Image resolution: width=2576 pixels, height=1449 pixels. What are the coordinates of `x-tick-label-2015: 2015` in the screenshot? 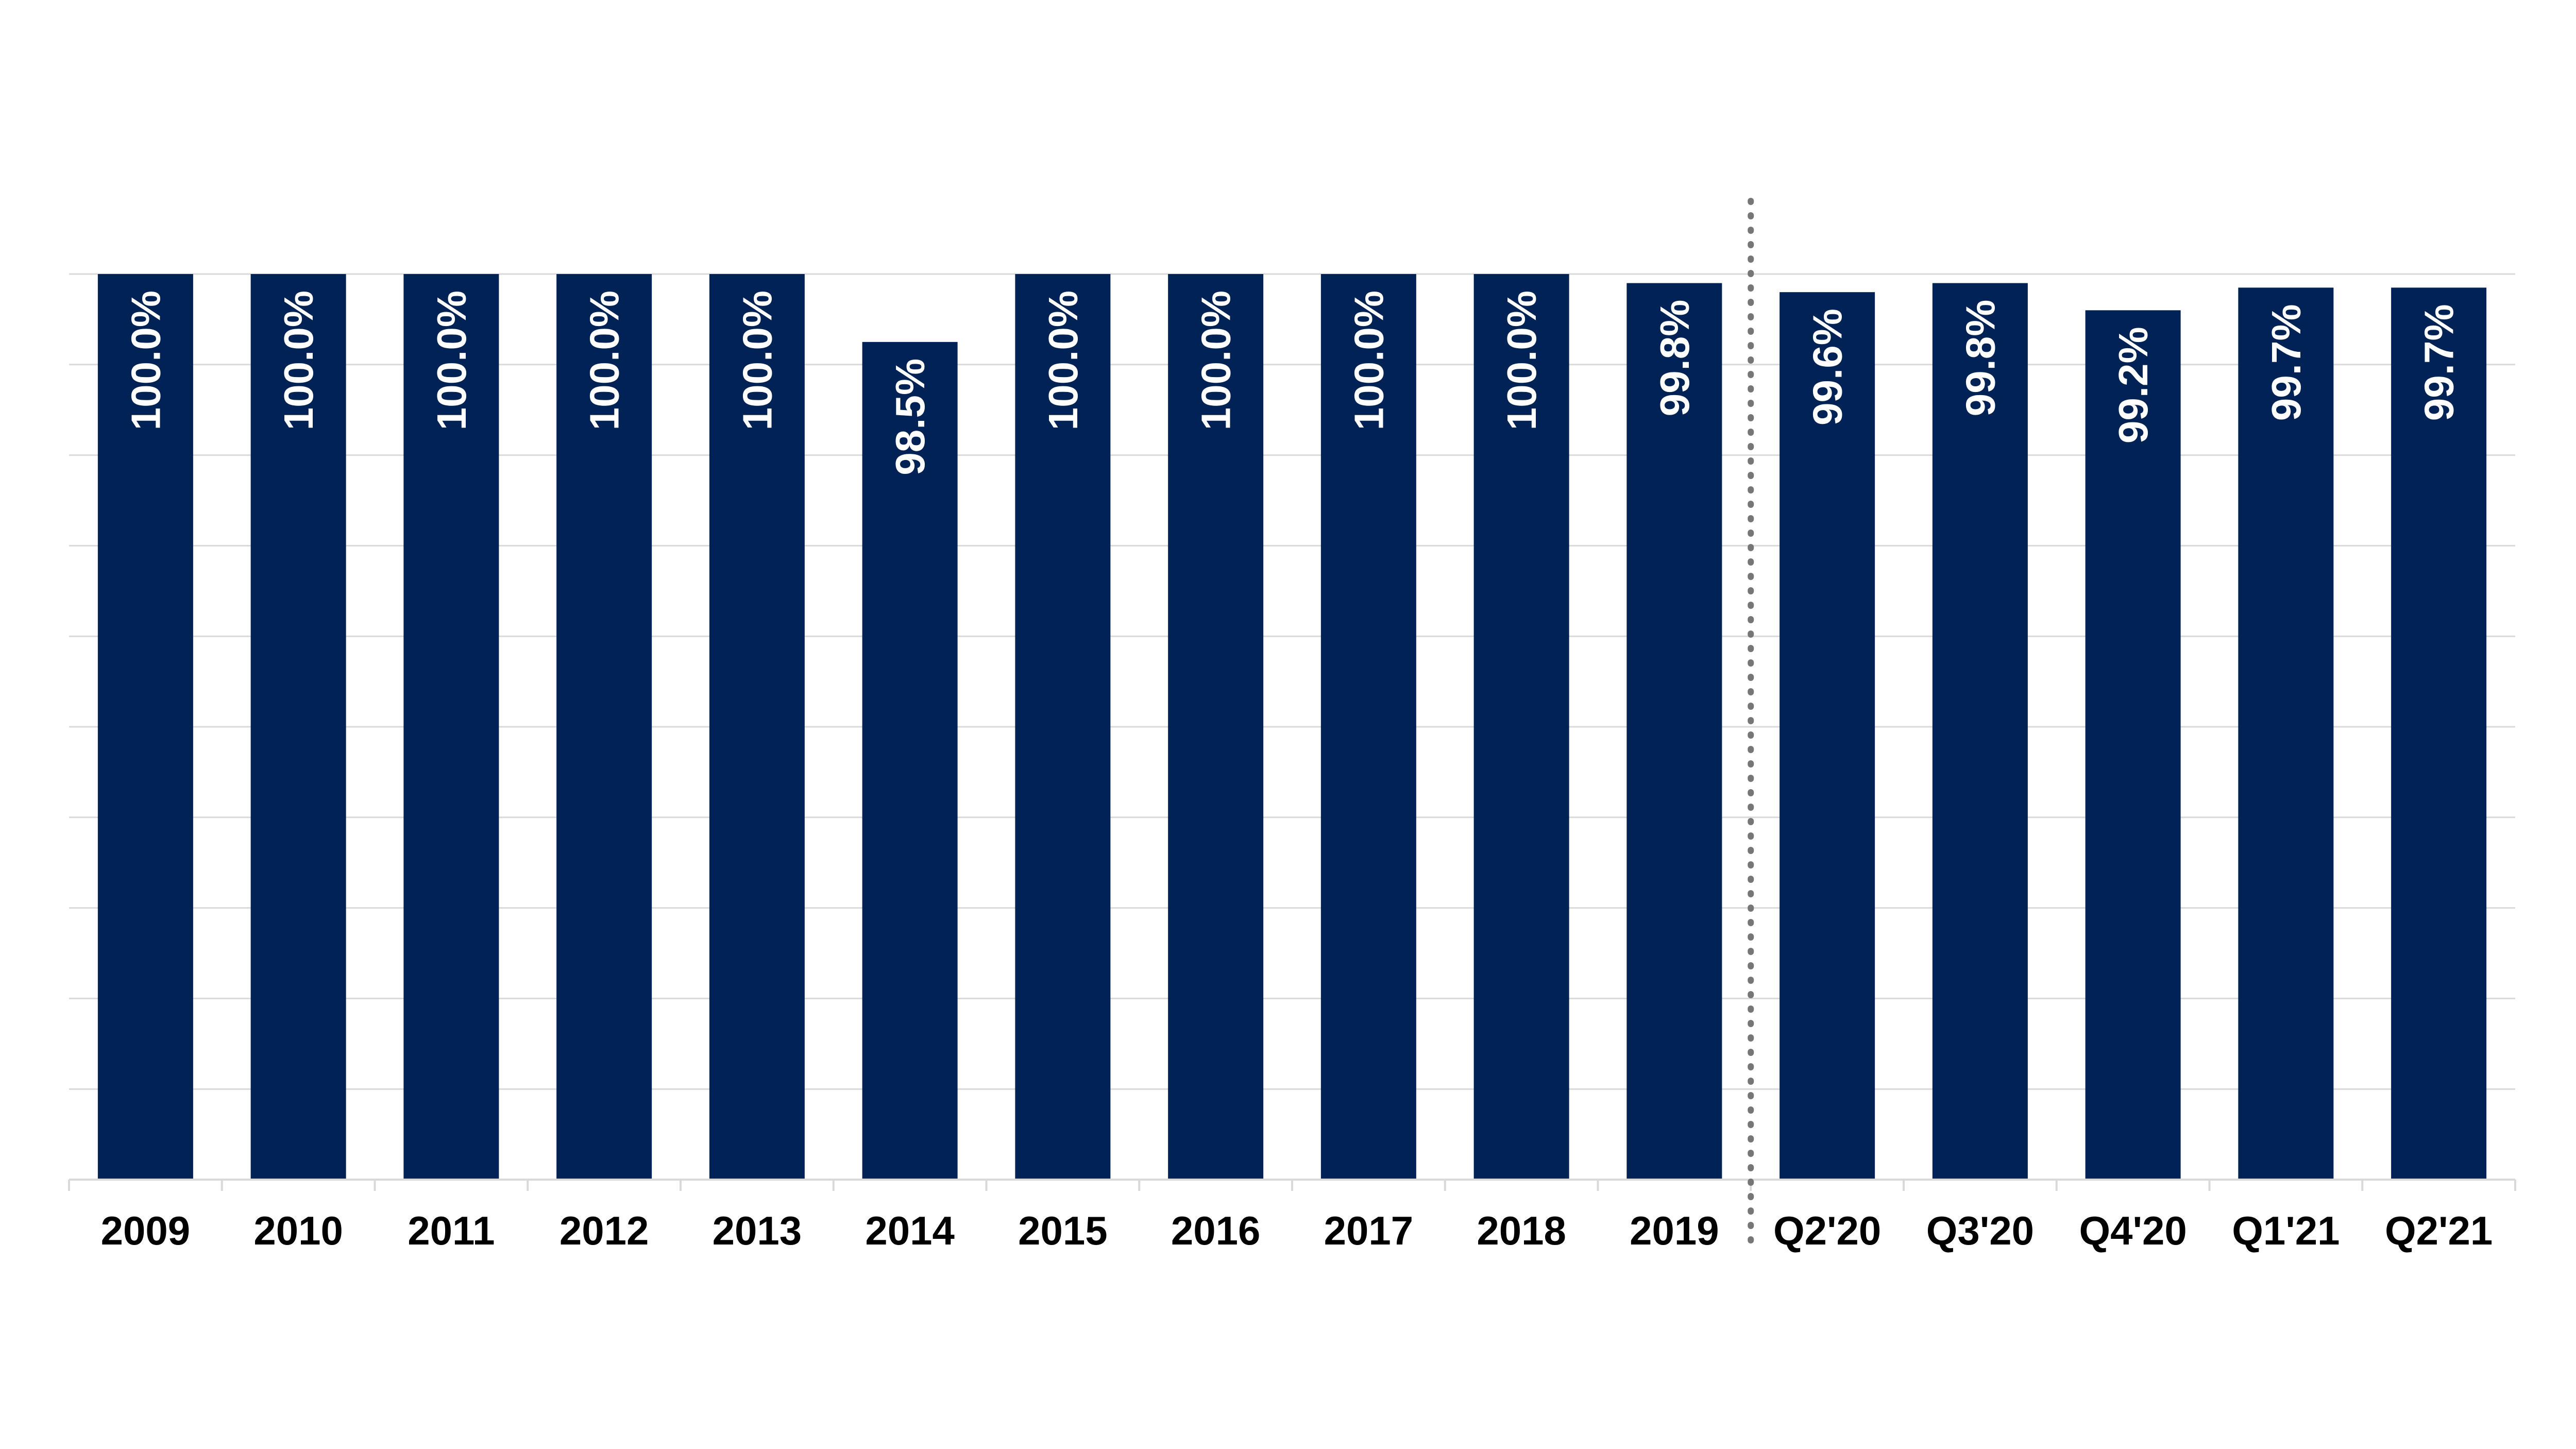 It's located at (1063, 1230).